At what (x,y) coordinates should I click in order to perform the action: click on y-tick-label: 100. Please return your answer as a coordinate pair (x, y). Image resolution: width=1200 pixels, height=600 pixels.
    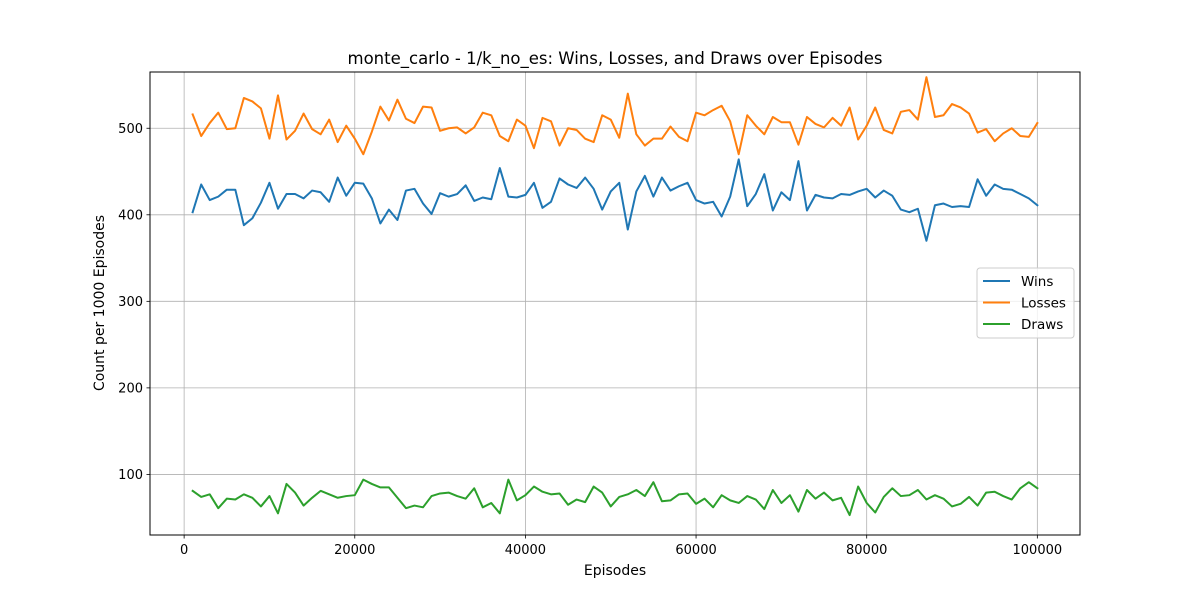
    Looking at the image, I should click on (130, 475).